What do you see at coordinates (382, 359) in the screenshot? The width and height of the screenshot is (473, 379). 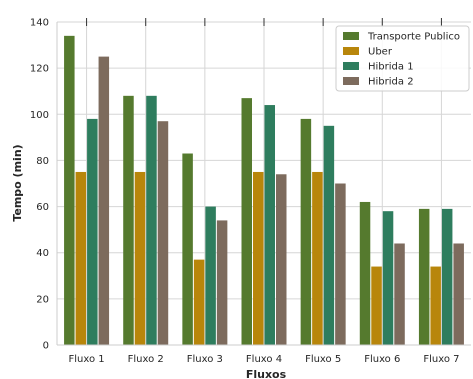 I see `x-tick-label: Fluxo 6` at bounding box center [382, 359].